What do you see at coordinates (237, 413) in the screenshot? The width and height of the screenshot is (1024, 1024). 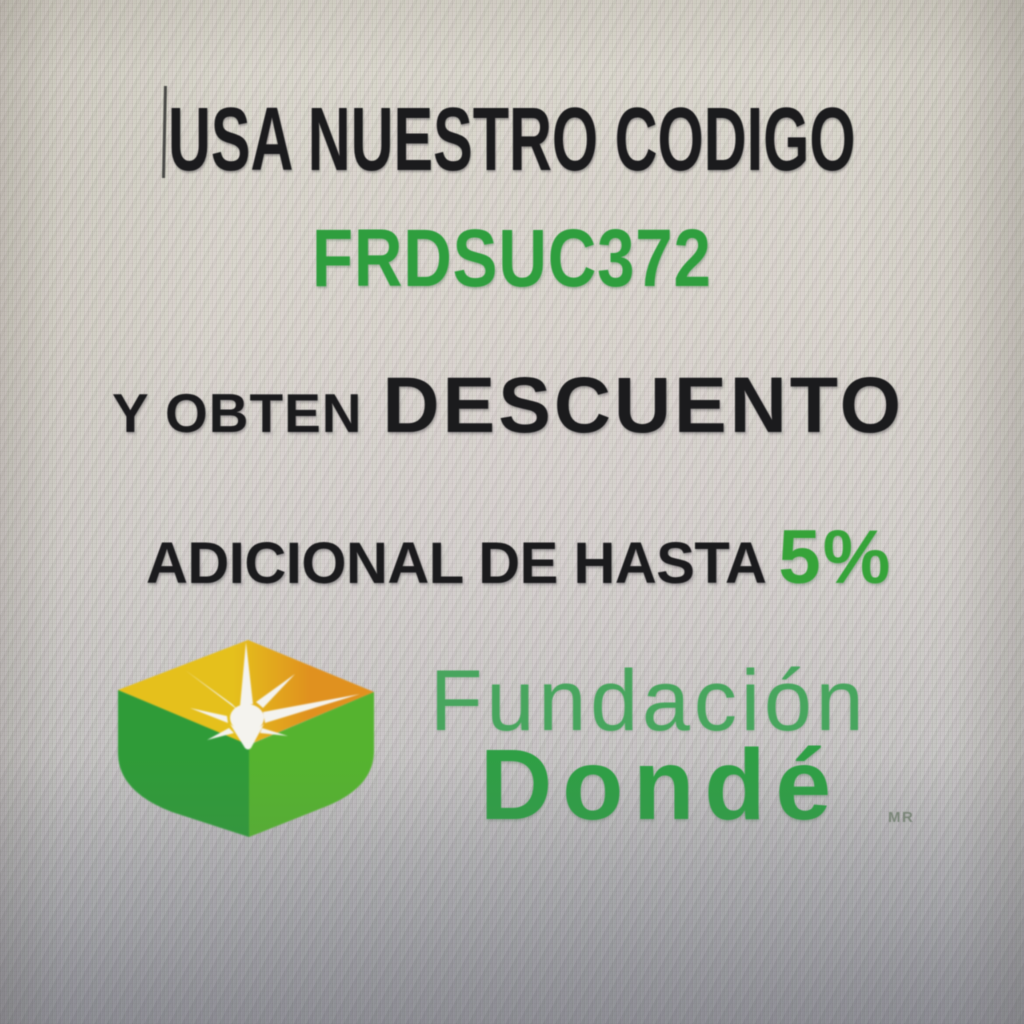 I see `headline-discount-prefix: Y OBTEN` at bounding box center [237, 413].